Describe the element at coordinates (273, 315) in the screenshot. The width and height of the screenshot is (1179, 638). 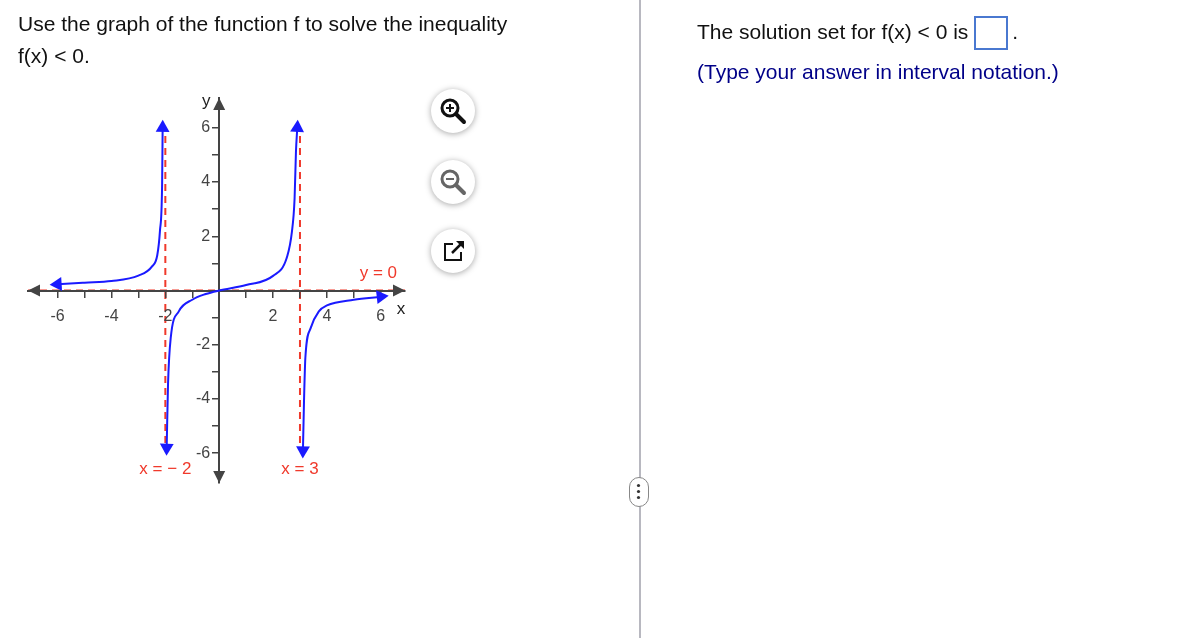
I see `x-tick-label: 2` at that location.